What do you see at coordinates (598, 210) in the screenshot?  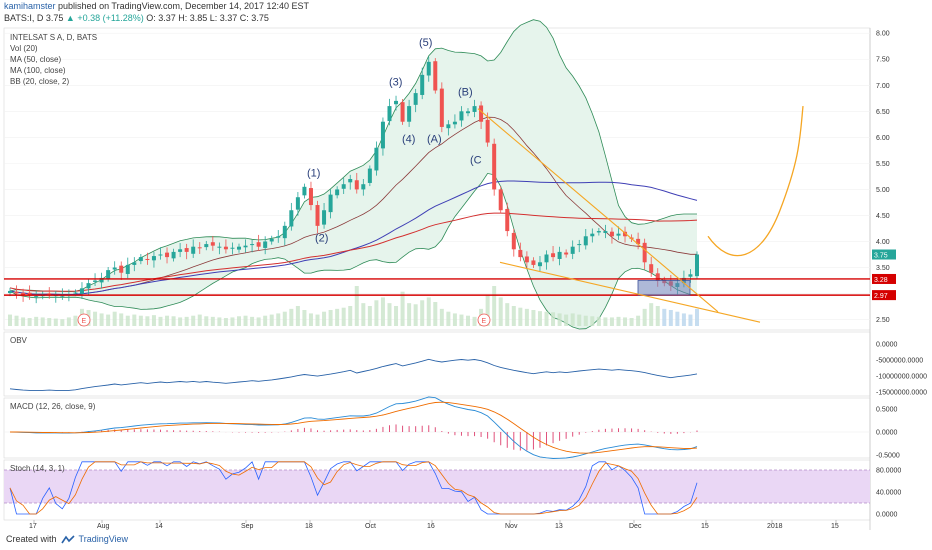 I see `wedge-upper-line` at bounding box center [598, 210].